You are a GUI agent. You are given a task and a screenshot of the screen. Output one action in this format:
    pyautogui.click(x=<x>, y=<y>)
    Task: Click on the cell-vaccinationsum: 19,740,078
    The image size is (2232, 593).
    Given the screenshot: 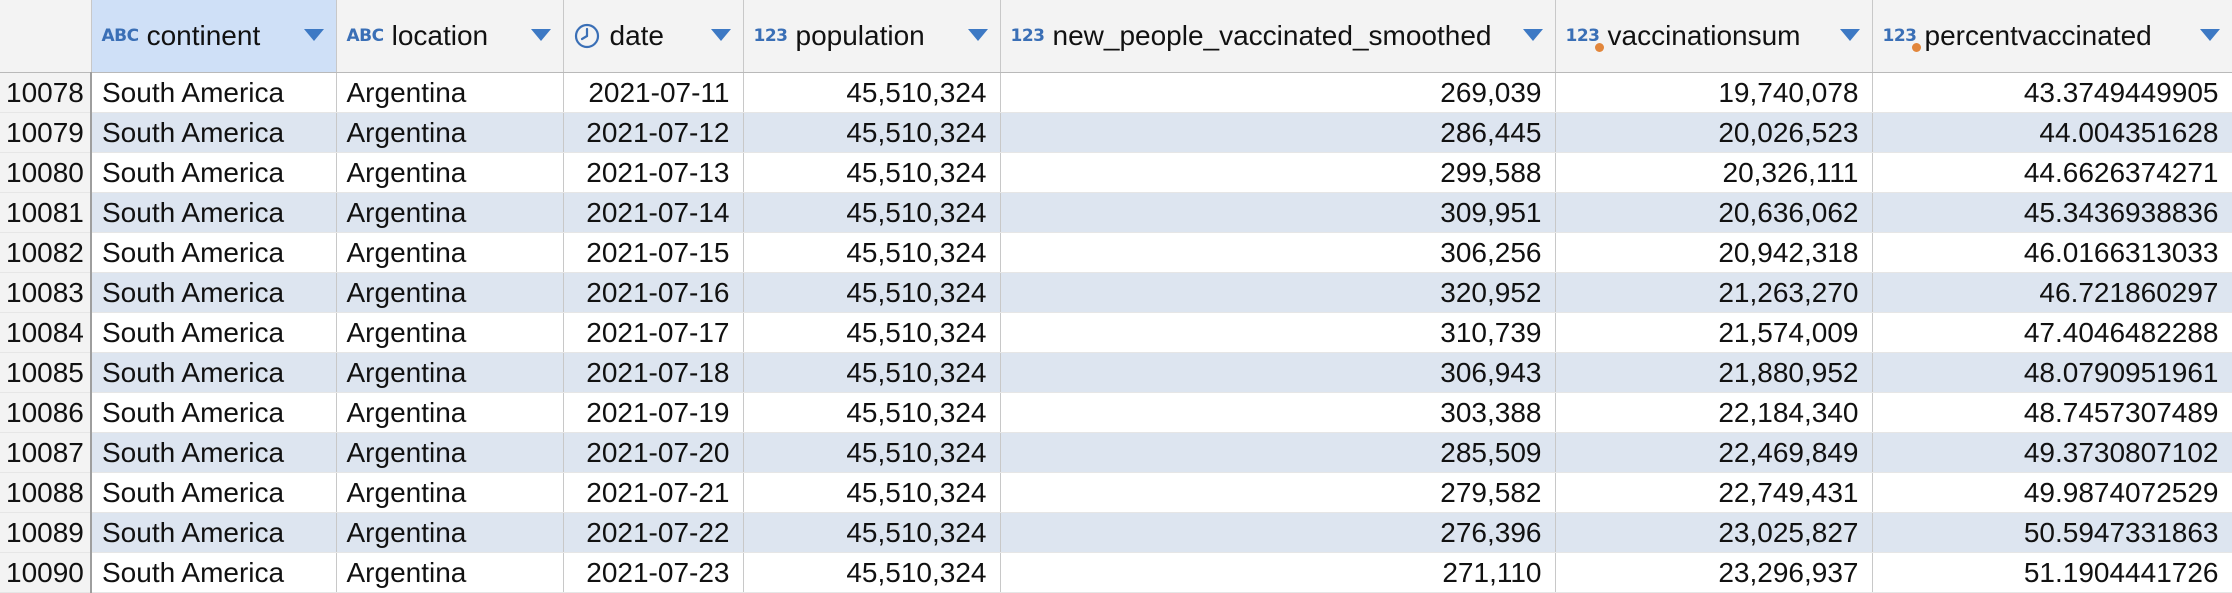 What is the action you would take?
    pyautogui.click(x=1714, y=92)
    